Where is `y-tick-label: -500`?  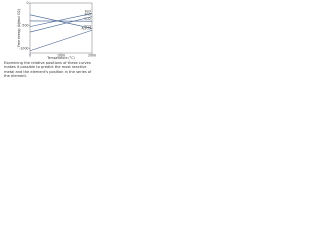
y-tick-label: -500 is located at coordinates (24, 26).